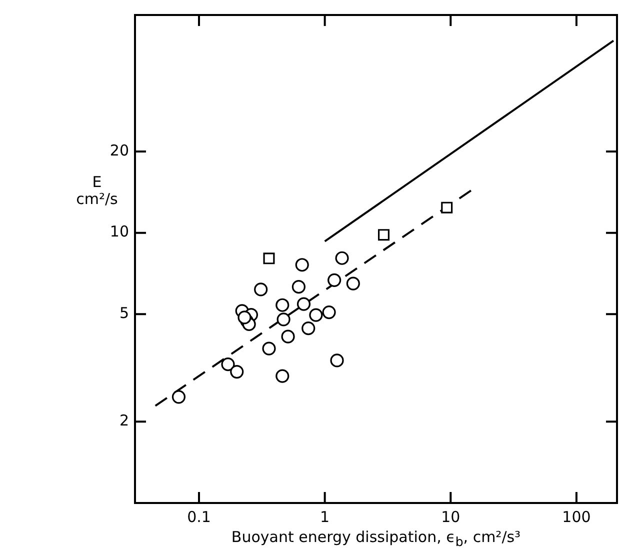  Describe the element at coordinates (199, 517) in the screenshot. I see `x-tick-label: 0.1` at that location.